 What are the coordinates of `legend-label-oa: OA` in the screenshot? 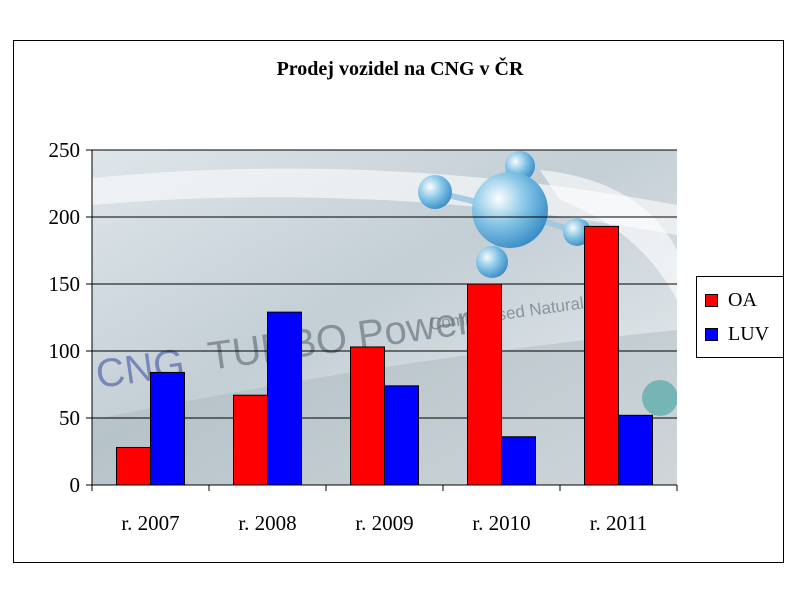 It's located at (742, 299).